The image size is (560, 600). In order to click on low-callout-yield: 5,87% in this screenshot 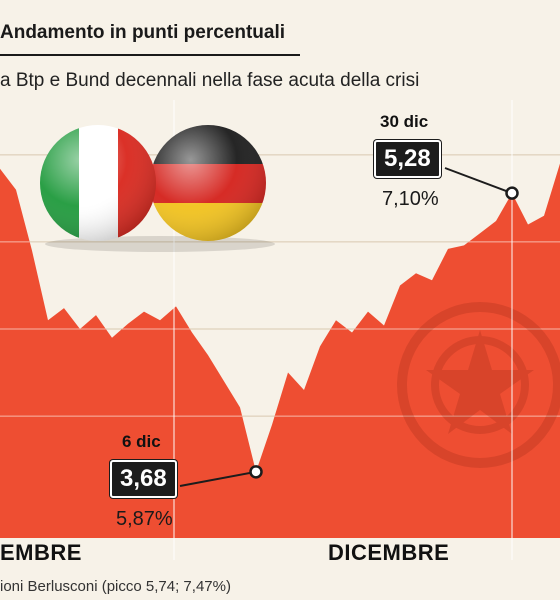, I will do `click(144, 519)`.